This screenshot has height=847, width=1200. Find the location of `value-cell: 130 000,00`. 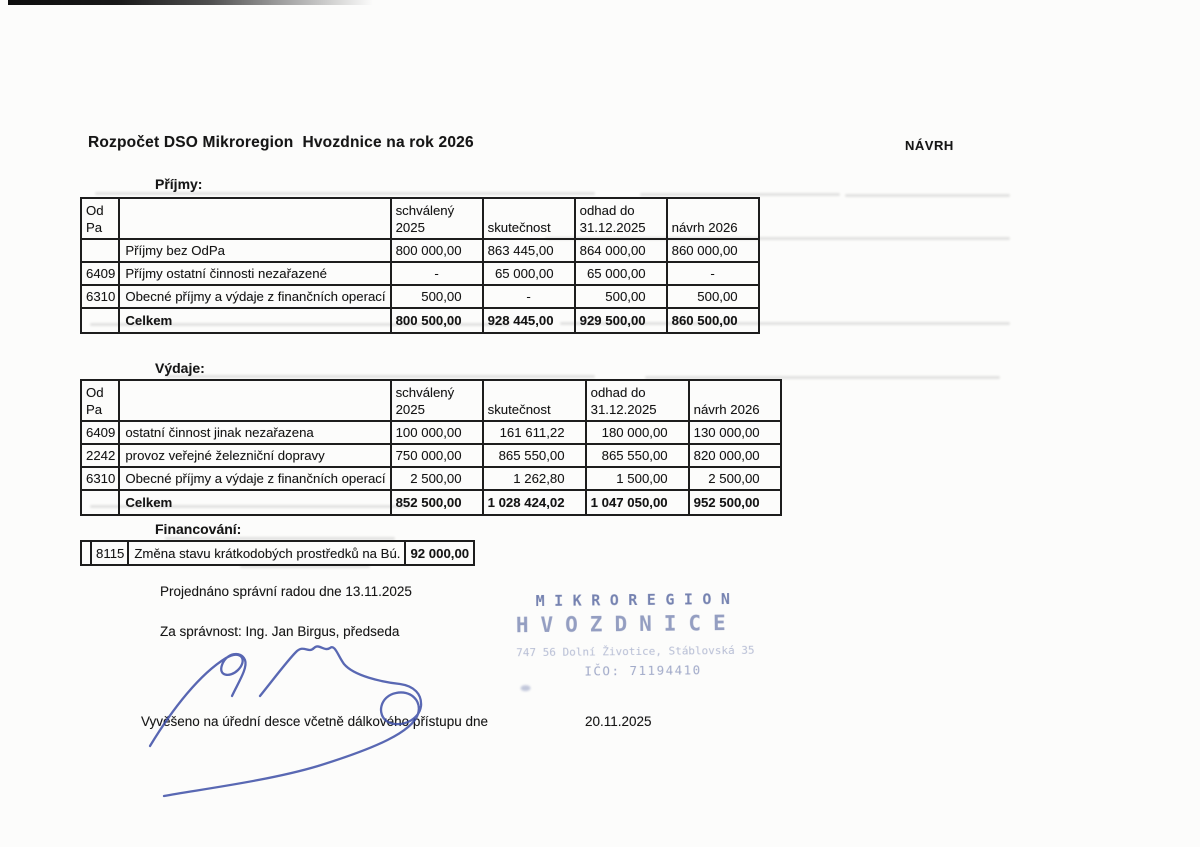

value-cell: 130 000,00 is located at coordinates (734, 432).